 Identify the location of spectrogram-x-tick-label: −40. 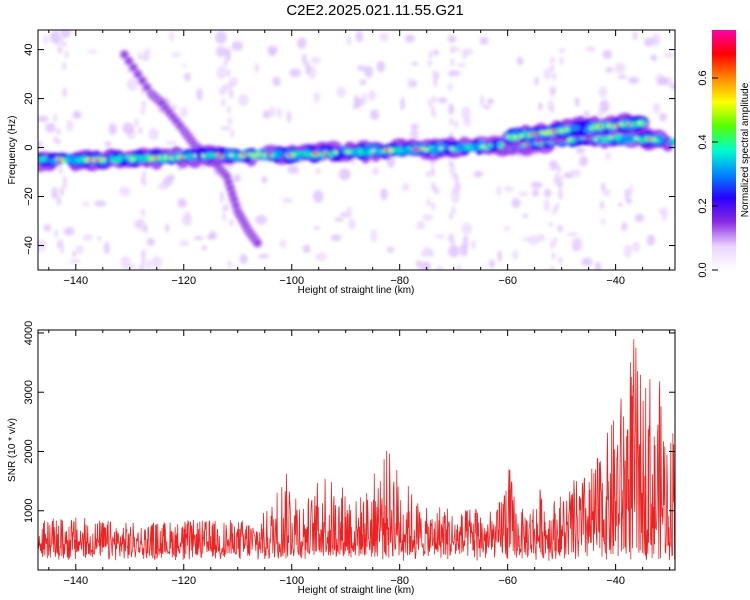
(615, 281).